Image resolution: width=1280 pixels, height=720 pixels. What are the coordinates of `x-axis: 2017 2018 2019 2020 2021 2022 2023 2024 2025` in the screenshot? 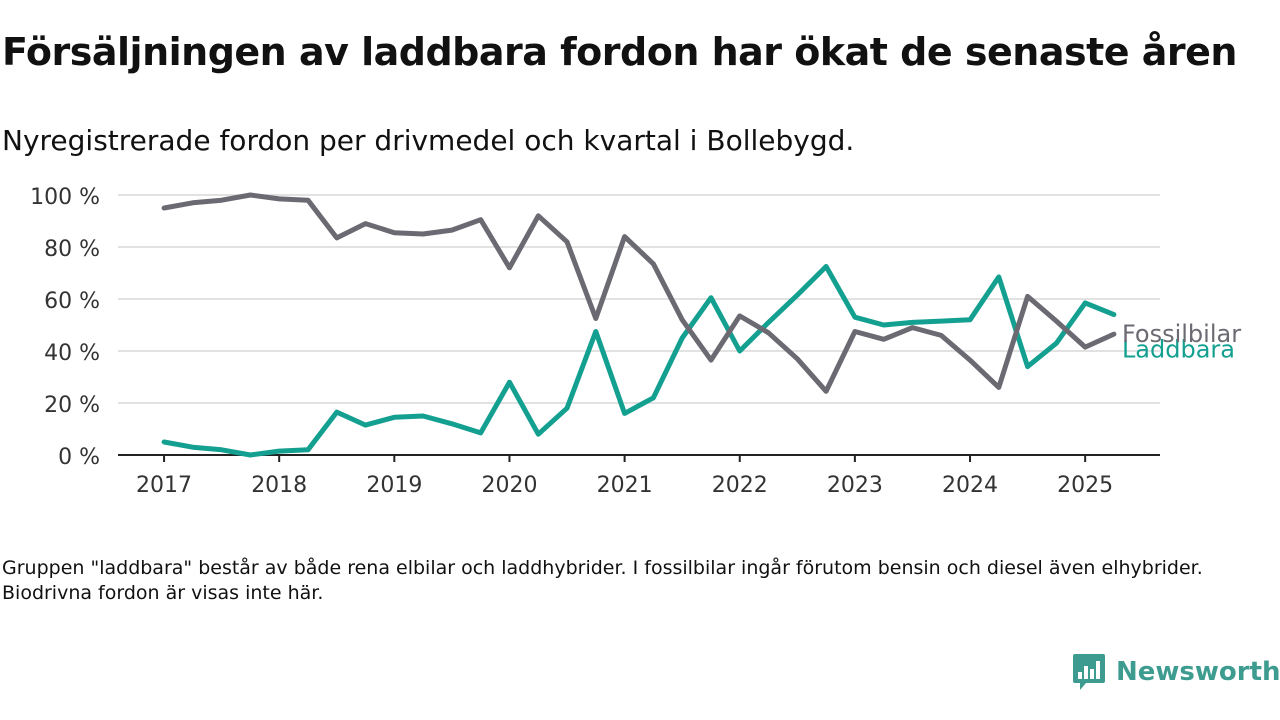 It's located at (639, 476).